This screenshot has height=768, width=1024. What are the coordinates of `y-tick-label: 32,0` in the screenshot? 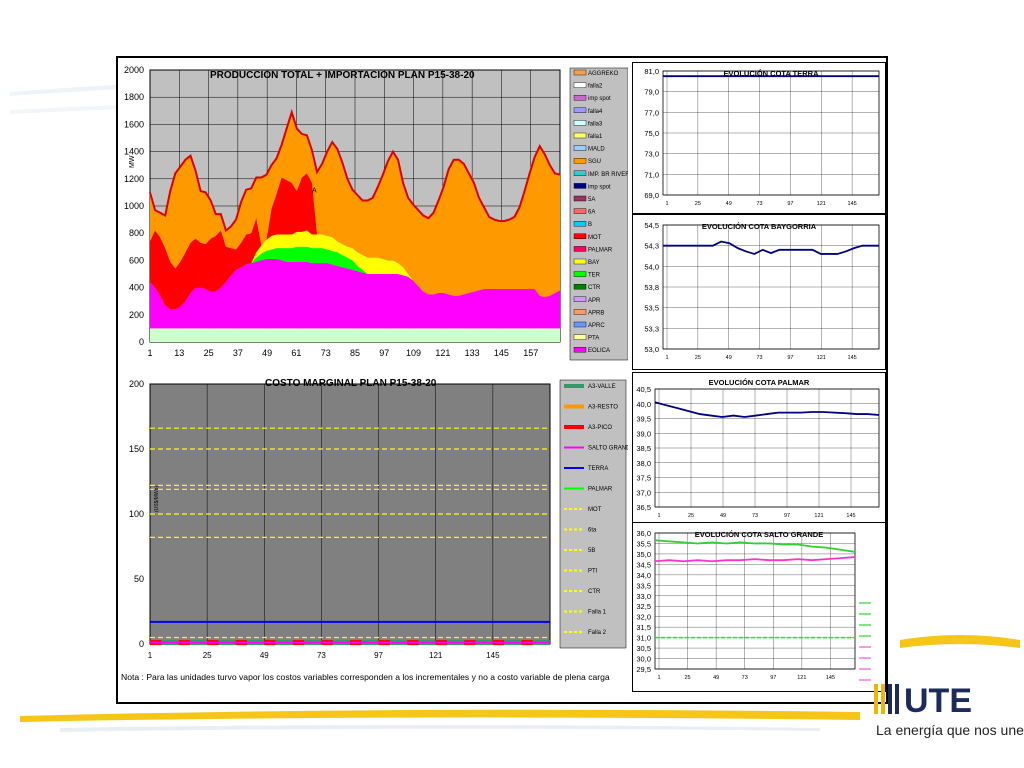 It's located at (643, 617).